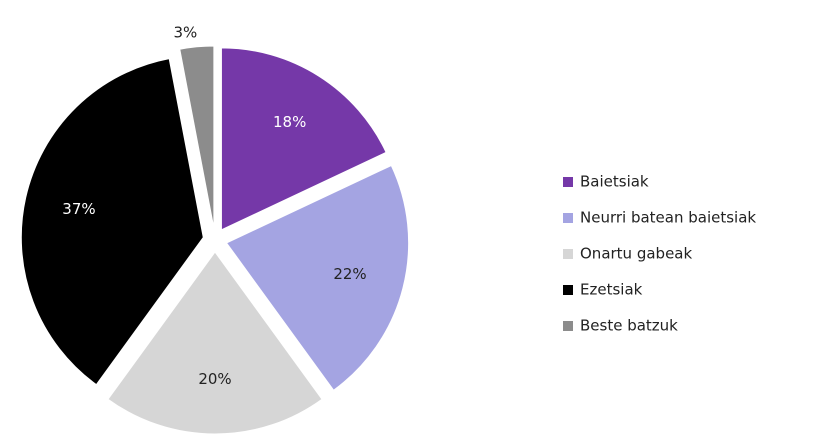  Describe the element at coordinates (636, 254) in the screenshot. I see `legend-label: Onartu gabeak` at that location.